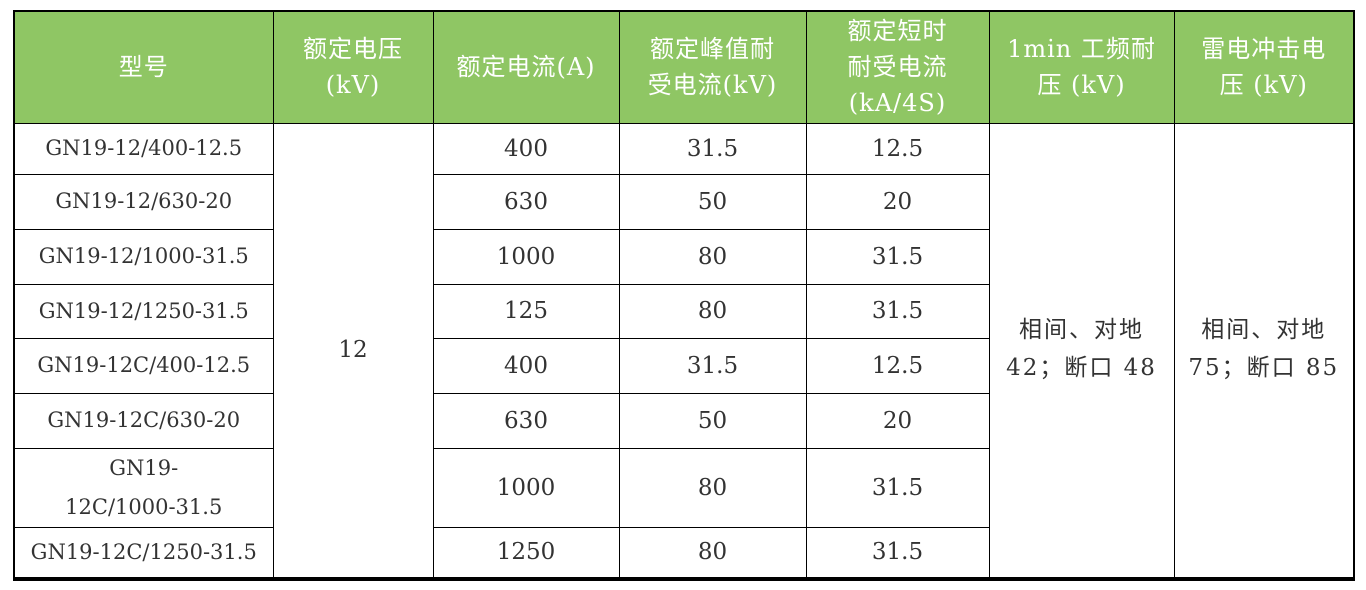 This screenshot has height=590, width=1366. I want to click on cell-rated-current: 125, so click(526, 311).